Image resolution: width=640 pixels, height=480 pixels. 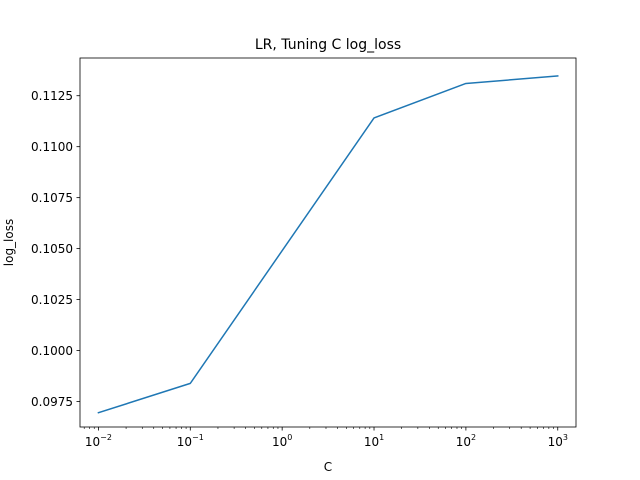 What do you see at coordinates (52, 147) in the screenshot?
I see `y-tick-label: 0.1100` at bounding box center [52, 147].